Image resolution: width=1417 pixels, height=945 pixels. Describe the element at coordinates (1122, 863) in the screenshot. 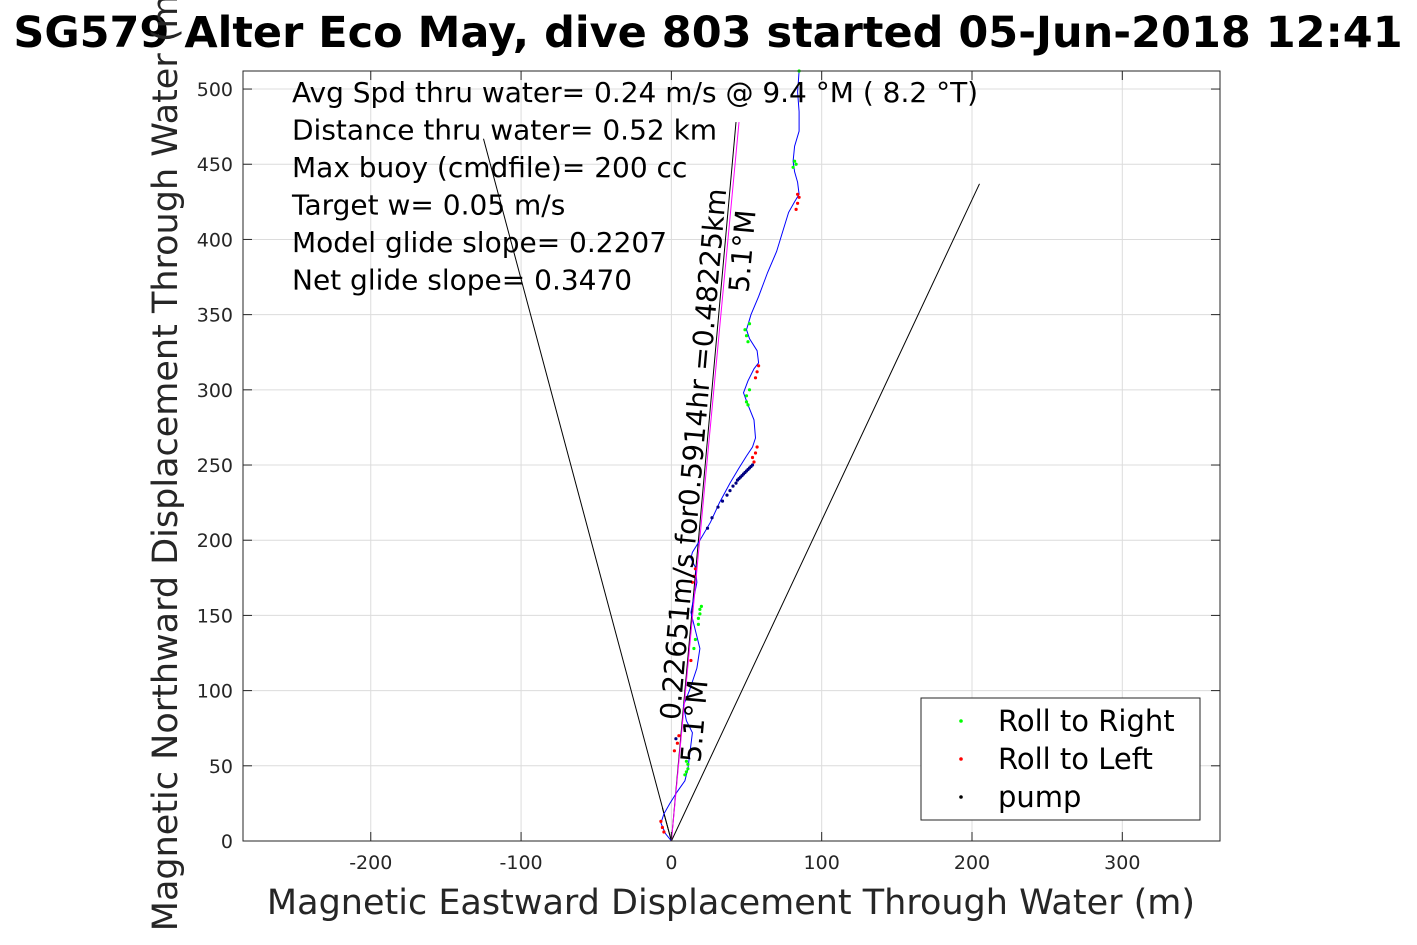

I see `x-tick-label: 300` at that location.